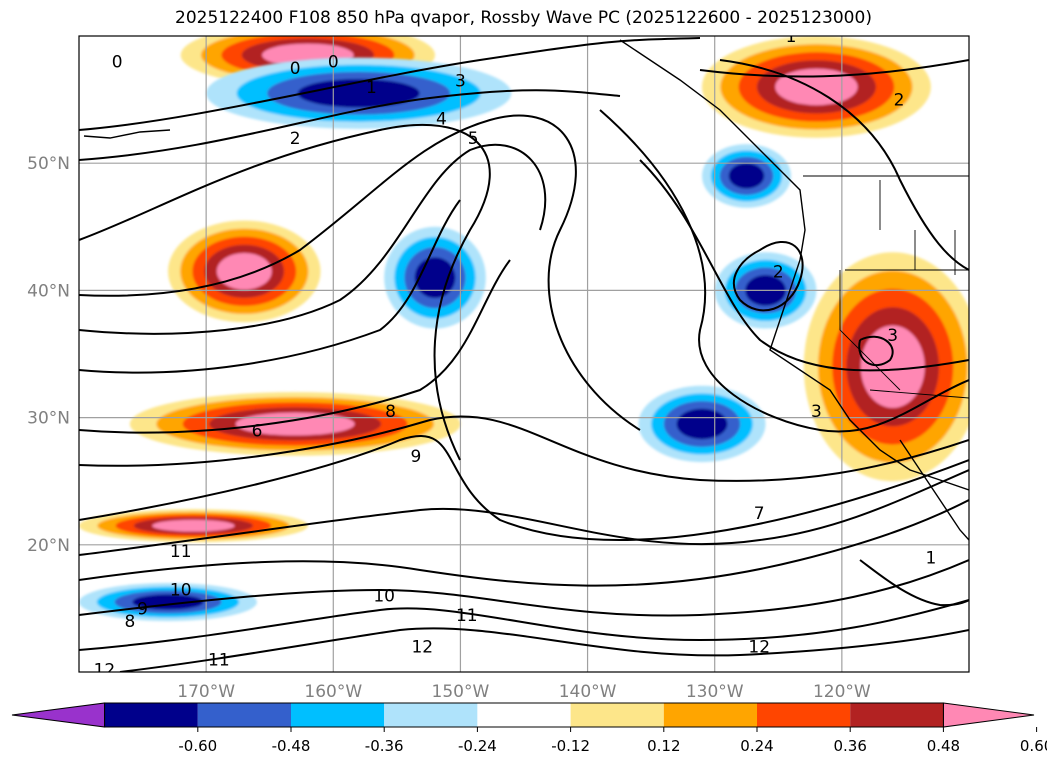 This screenshot has width=1047, height=765. Describe the element at coordinates (291, 746) in the screenshot. I see `colorbar-tick-label: -0.48` at that location.